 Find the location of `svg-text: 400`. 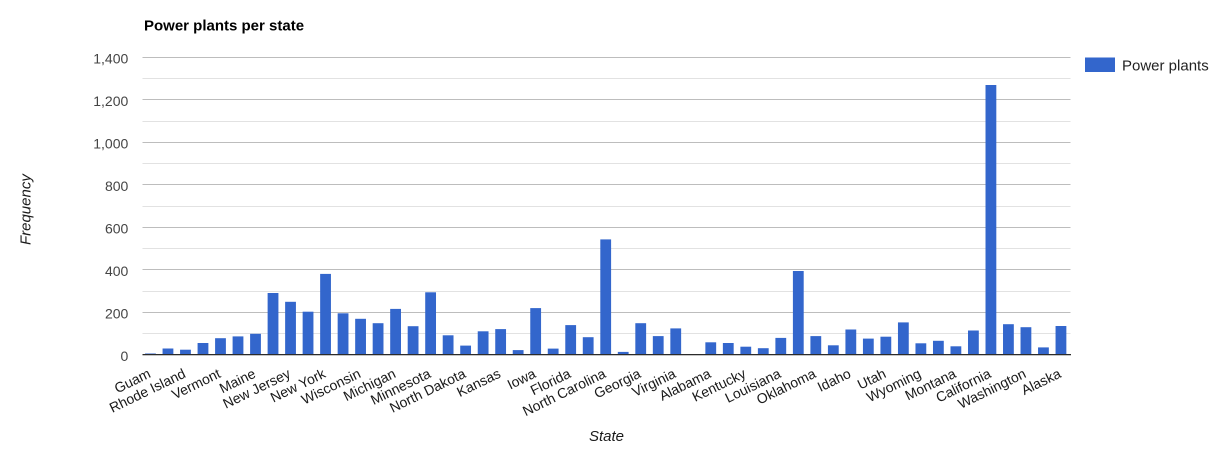

svg-text: 400 is located at coordinates (117, 271).